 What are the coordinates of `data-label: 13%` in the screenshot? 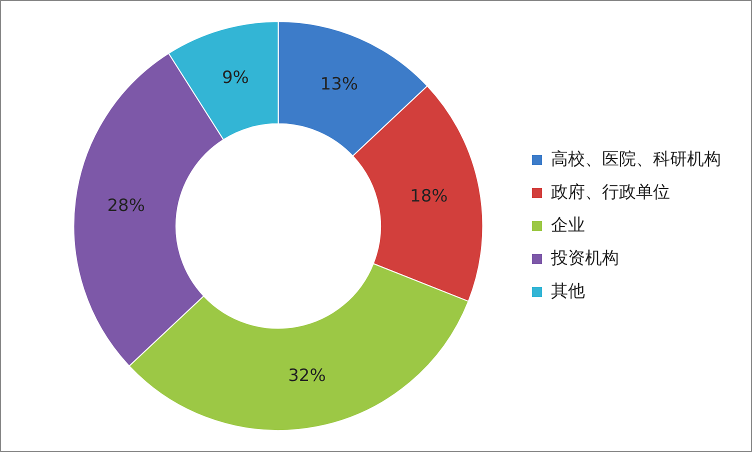 It's located at (339, 84).